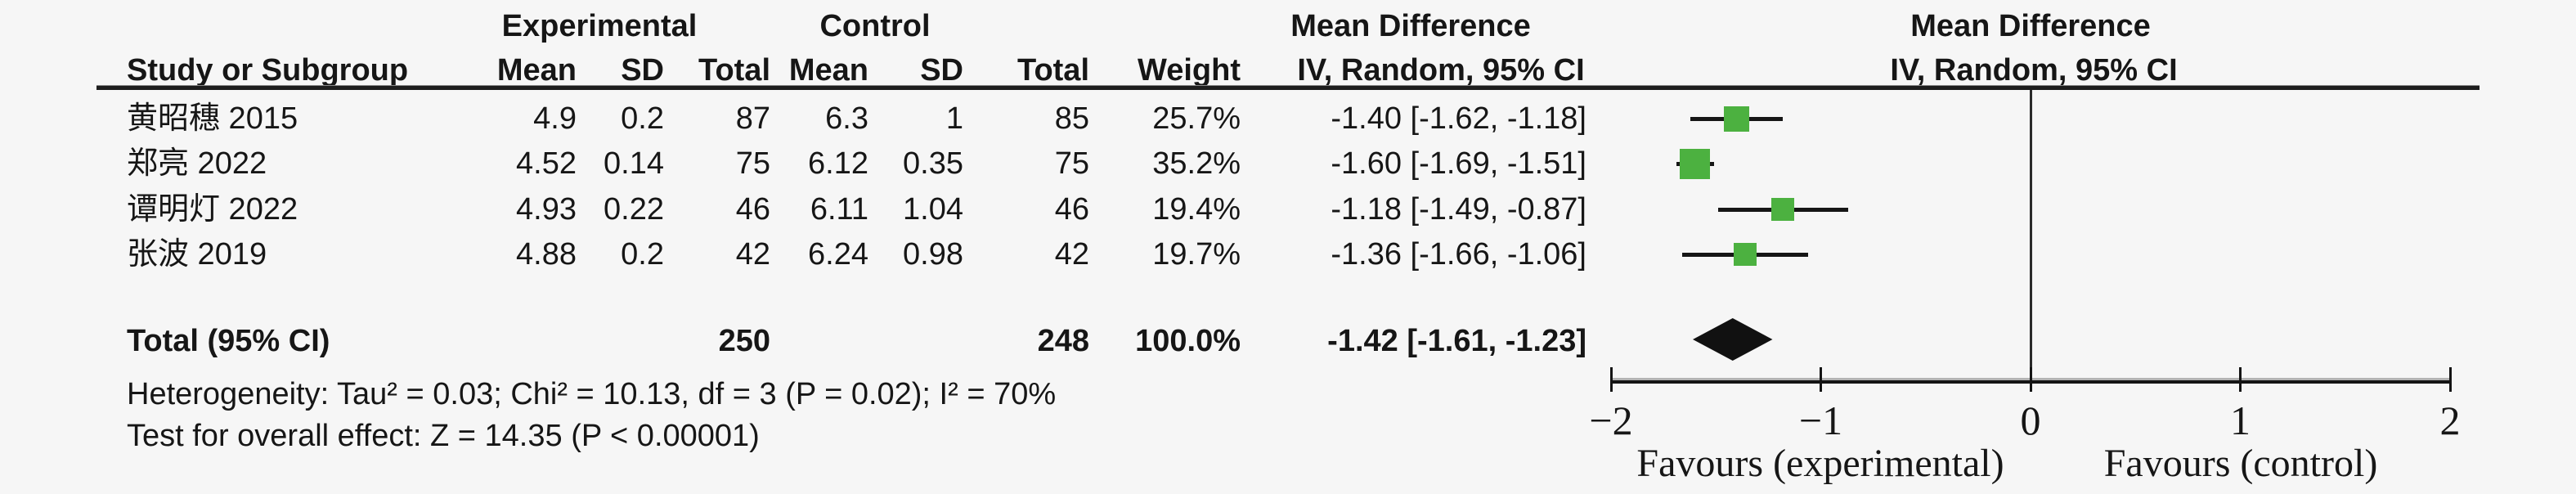 The image size is (2576, 494). Describe the element at coordinates (875, 26) in the screenshot. I see `control-group-header: Control` at that location.